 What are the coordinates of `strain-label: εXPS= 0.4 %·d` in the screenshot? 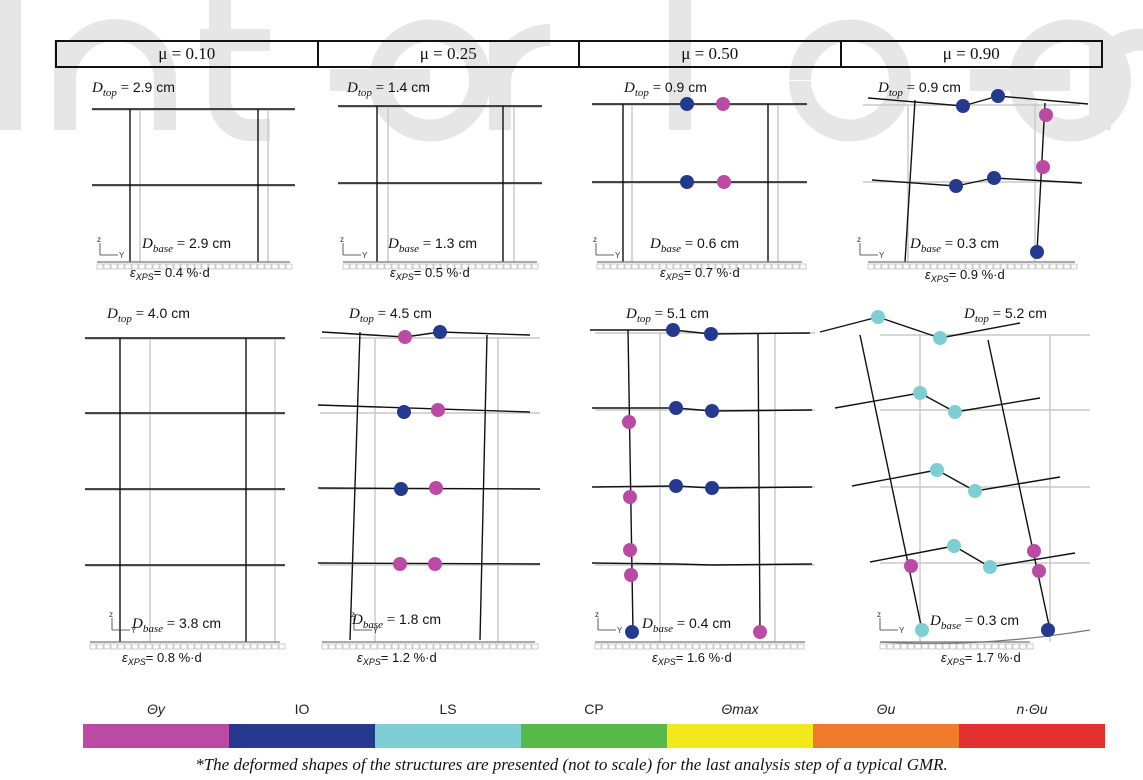 It's located at (170, 273).